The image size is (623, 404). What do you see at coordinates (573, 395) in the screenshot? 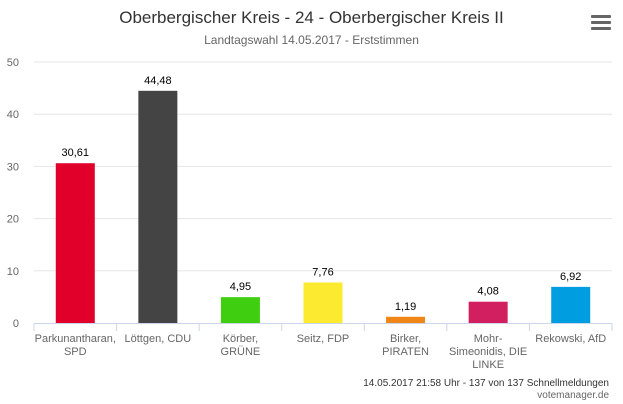
I see `source-credit: votemanager.de` at bounding box center [573, 395].